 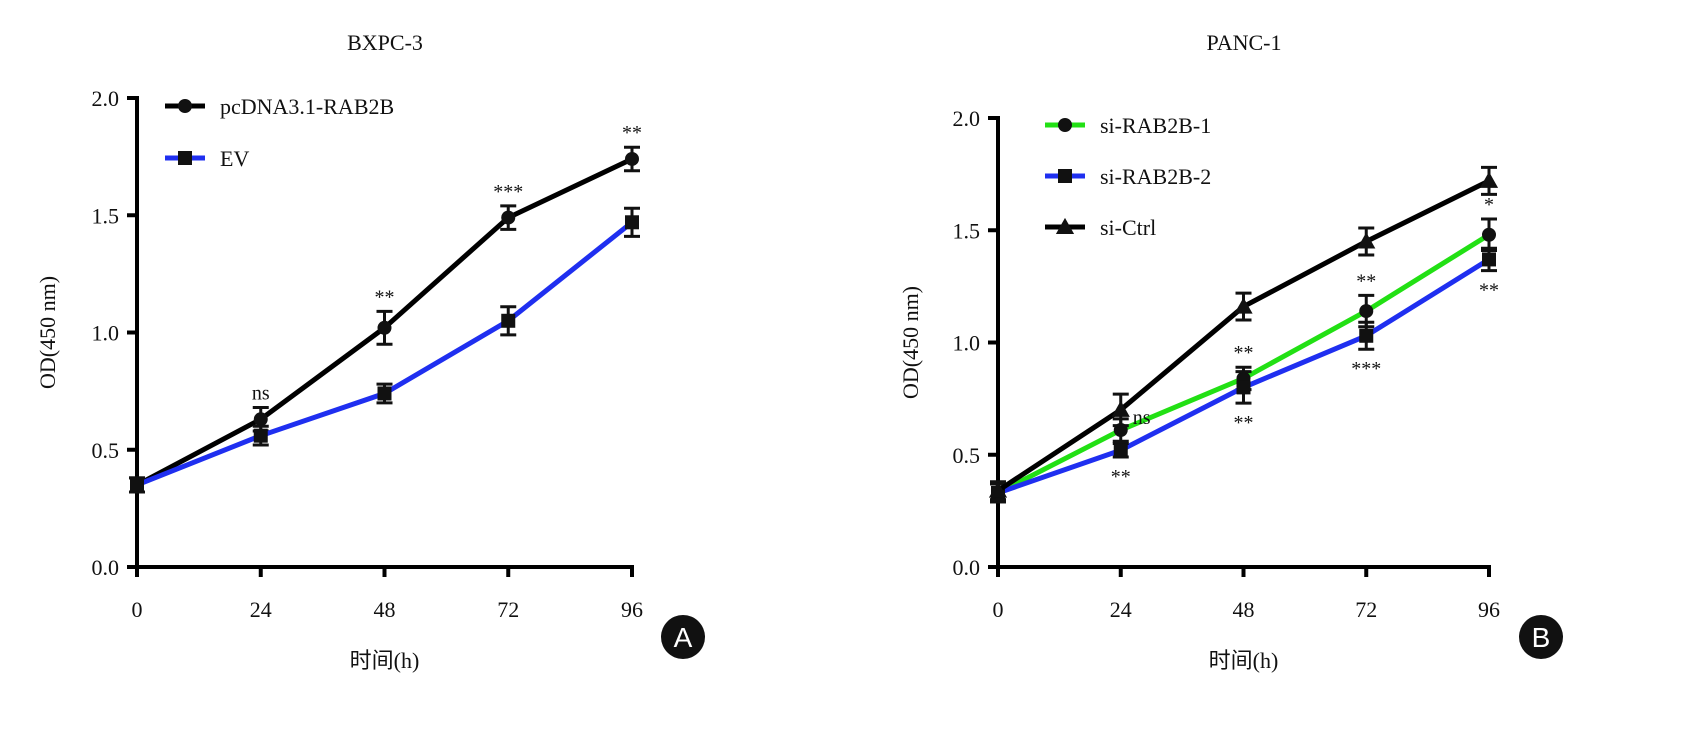 I want to click on panel-label: A, so click(x=683, y=637).